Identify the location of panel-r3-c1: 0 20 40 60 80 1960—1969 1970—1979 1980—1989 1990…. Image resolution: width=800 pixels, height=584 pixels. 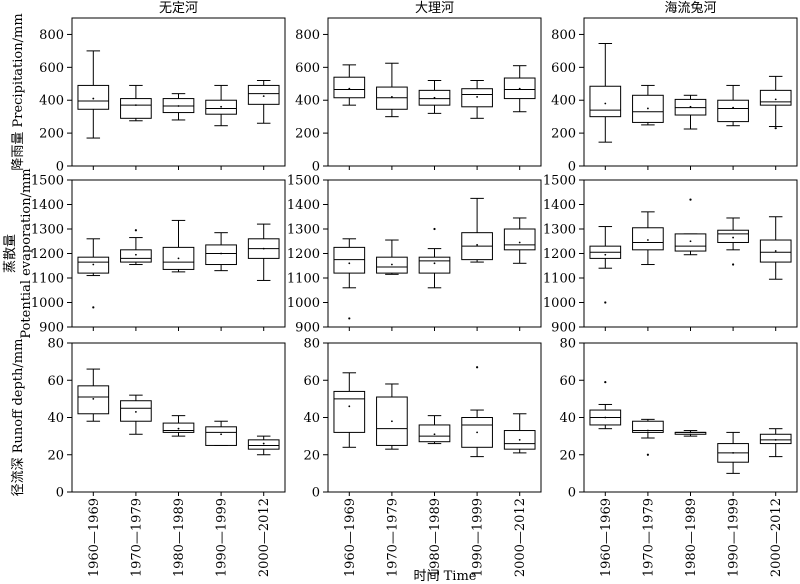
(166, 457).